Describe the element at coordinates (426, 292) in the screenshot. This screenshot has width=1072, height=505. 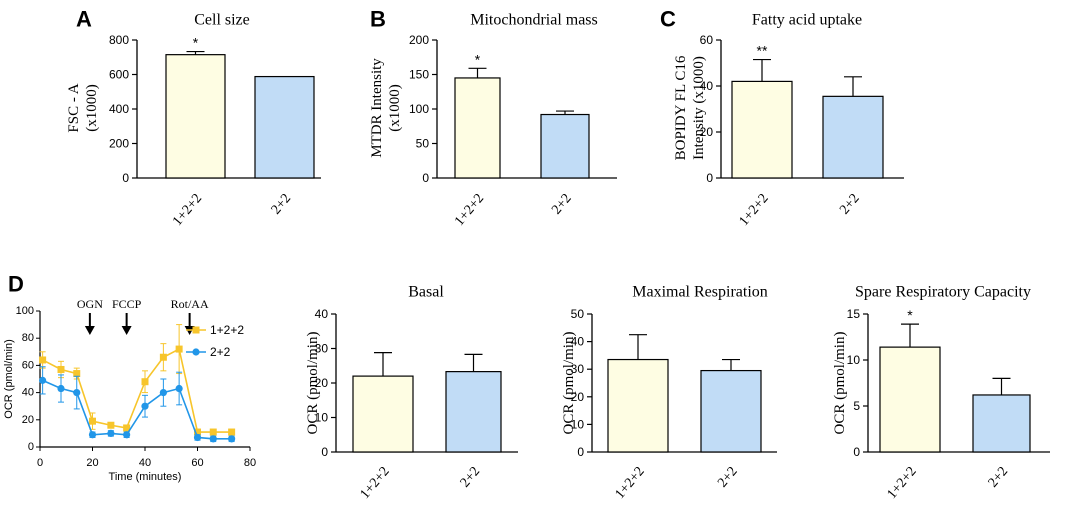
I see `chart-title: Basal` at that location.